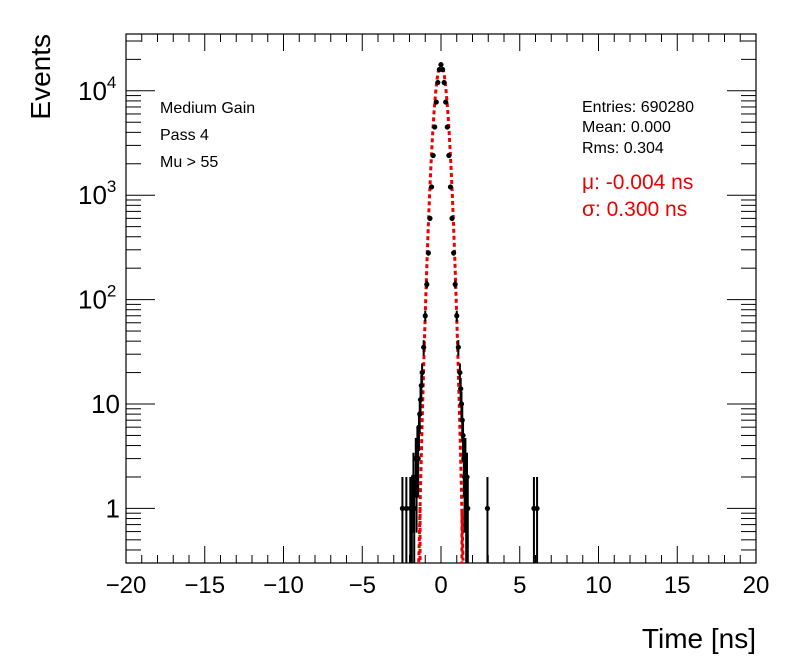 The image size is (796, 672). Describe the element at coordinates (634, 209) in the screenshot. I see `fit-sigma-label: σ: 0.300 ns` at that location.